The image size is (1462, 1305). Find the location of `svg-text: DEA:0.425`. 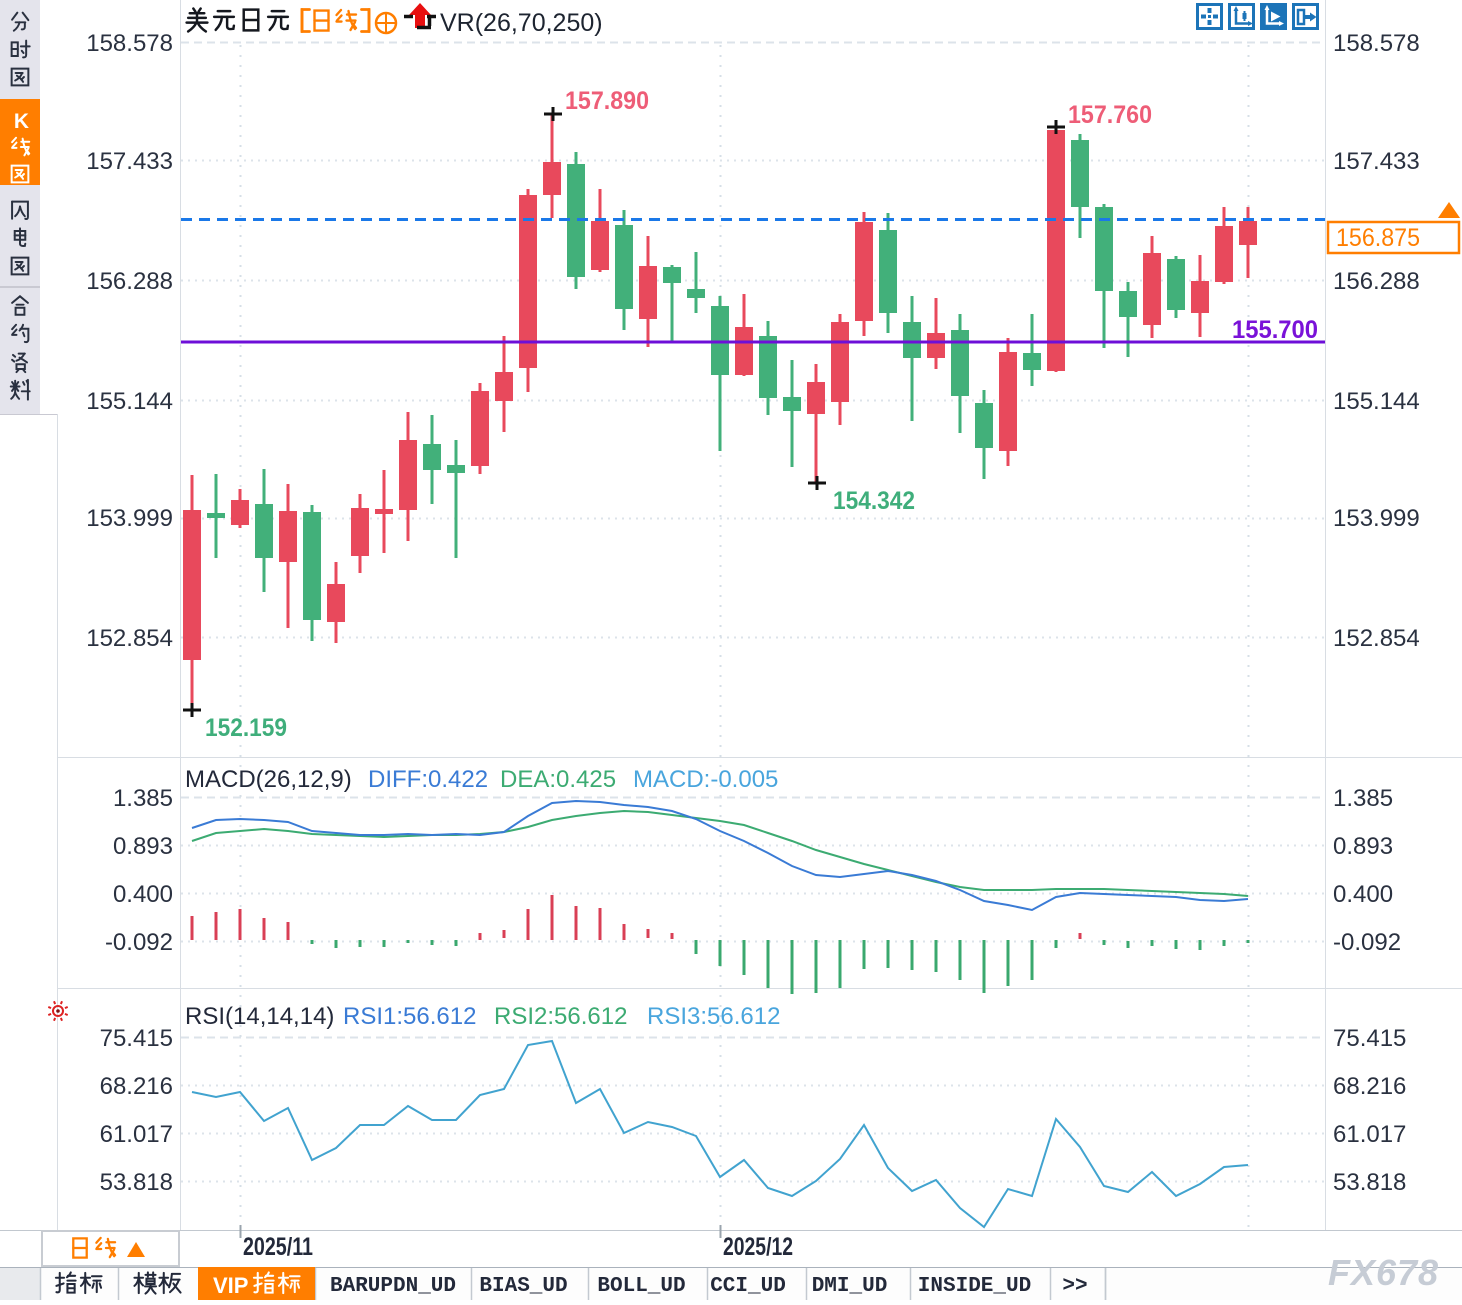

svg-text: DEA:0.425 is located at coordinates (558, 779).